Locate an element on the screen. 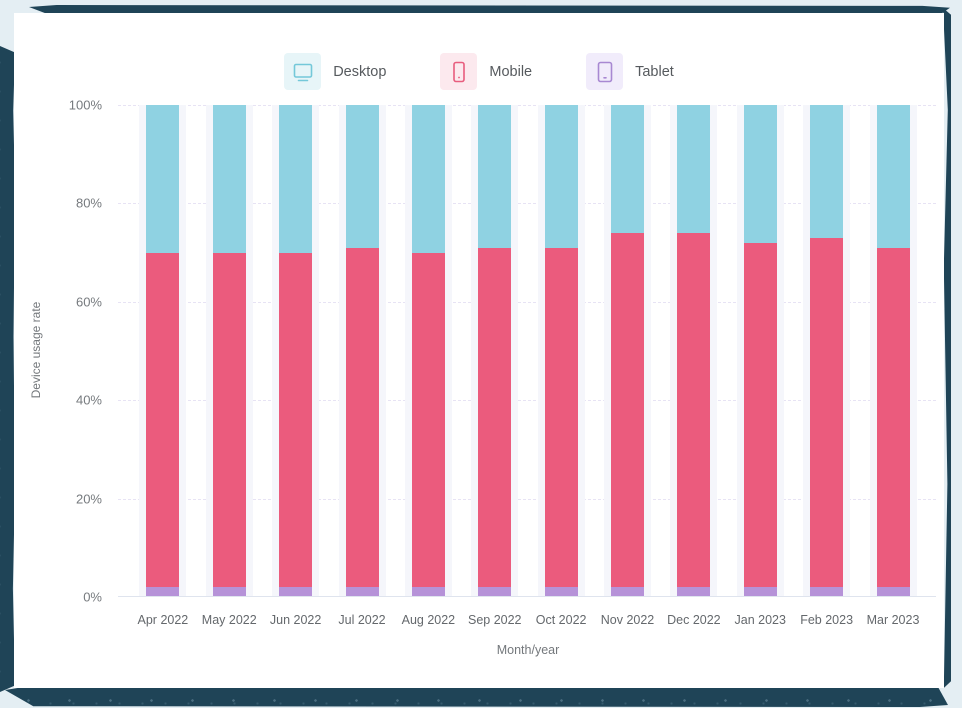 This screenshot has width=962, height=708. bar-apr-2022 is located at coordinates (163, 351).